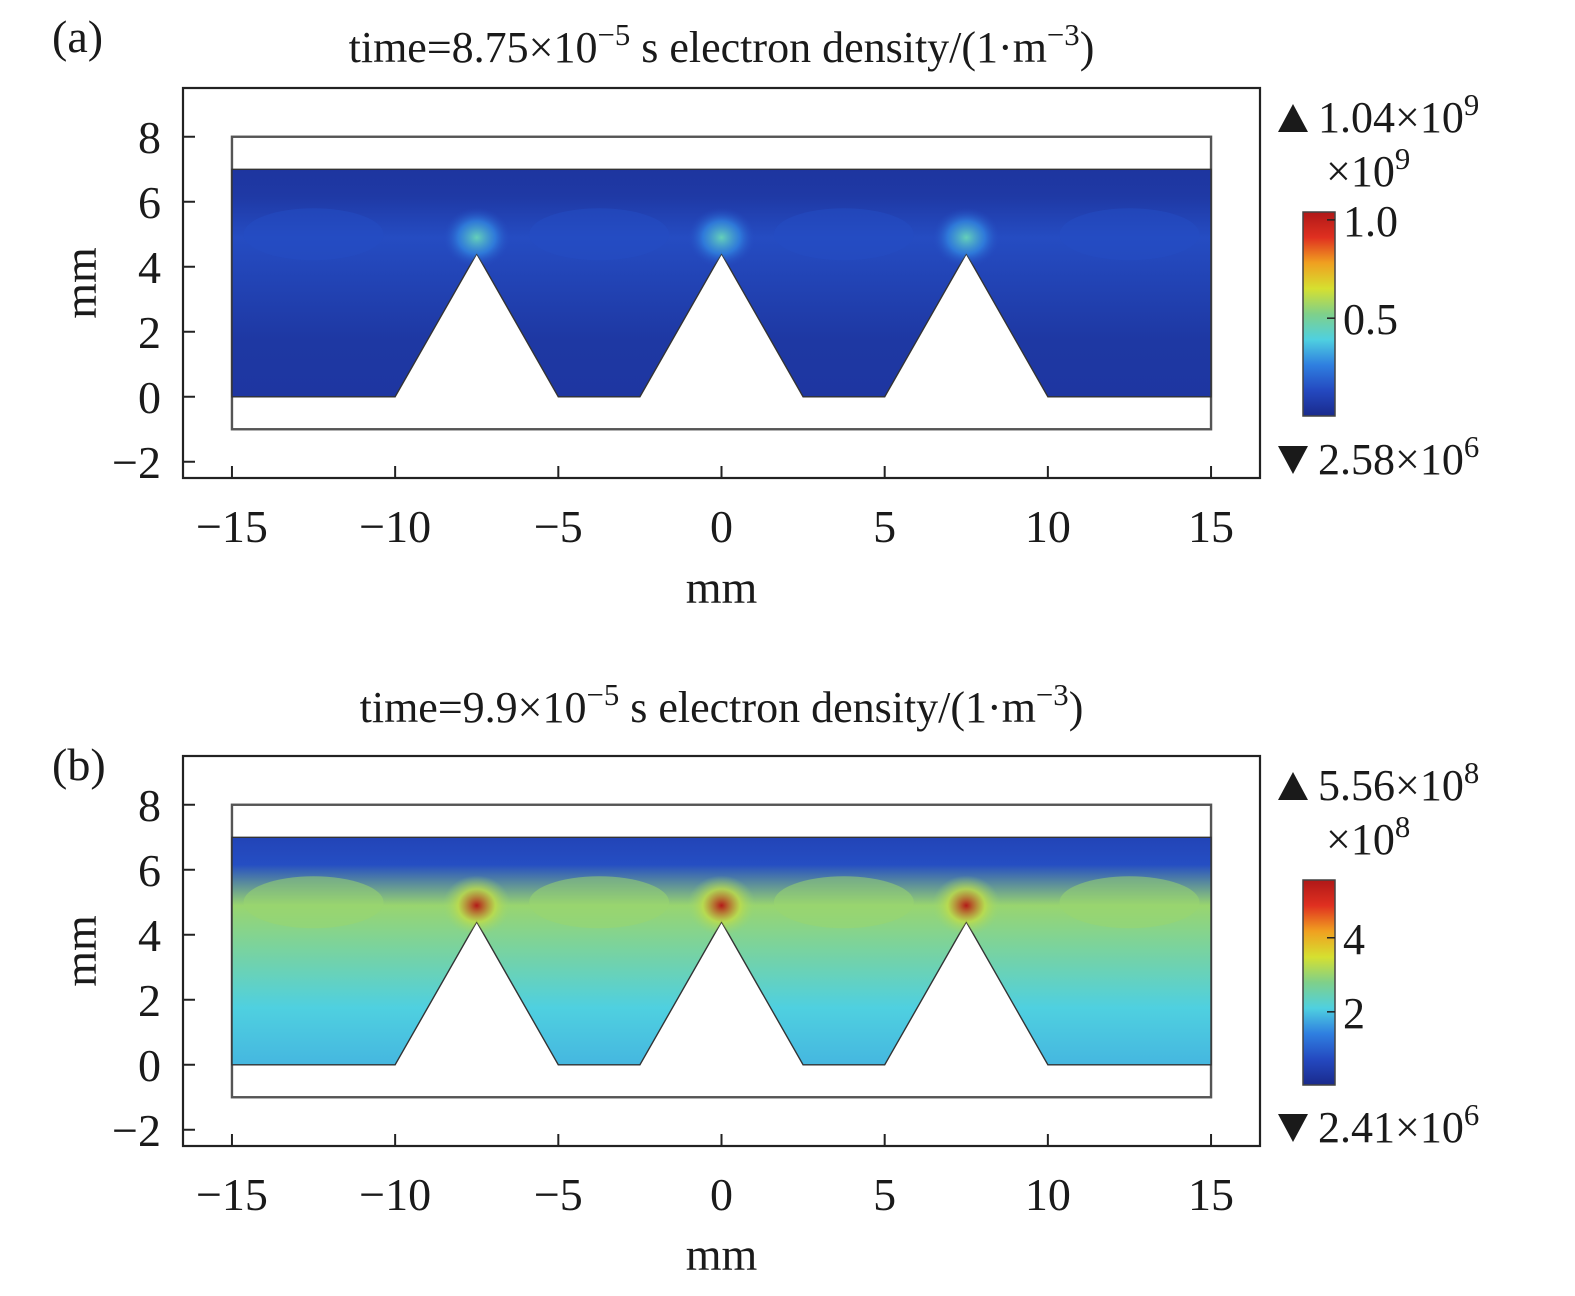 Image resolution: width=1575 pixels, height=1296 pixels. Describe the element at coordinates (722, 705) in the screenshot. I see `chart-title: time=9.9×10−5 s electron density/(1·m−3)` at that location.